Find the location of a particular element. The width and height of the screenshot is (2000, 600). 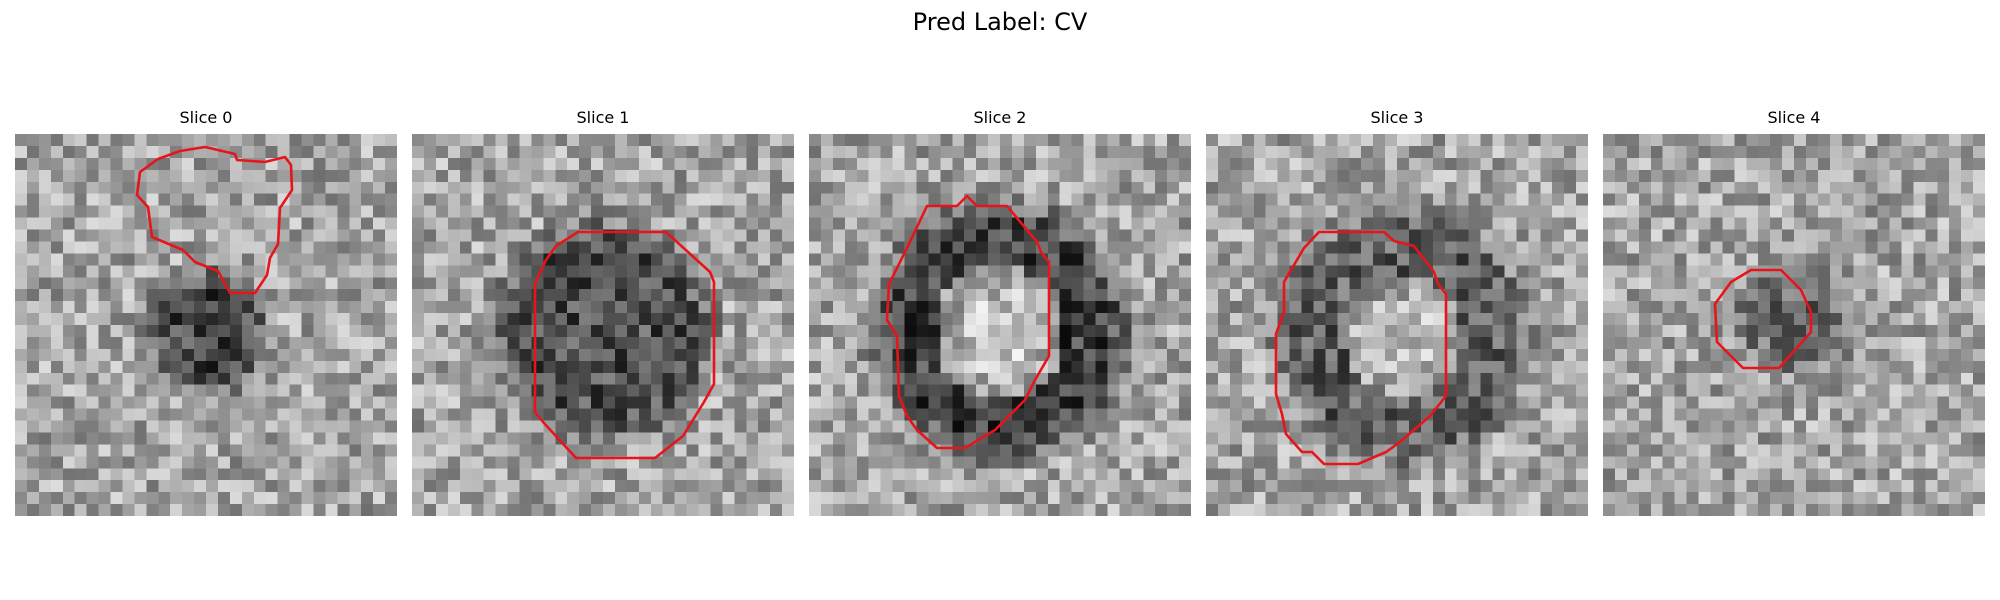

slice-0-contour is located at coordinates (214, 220).